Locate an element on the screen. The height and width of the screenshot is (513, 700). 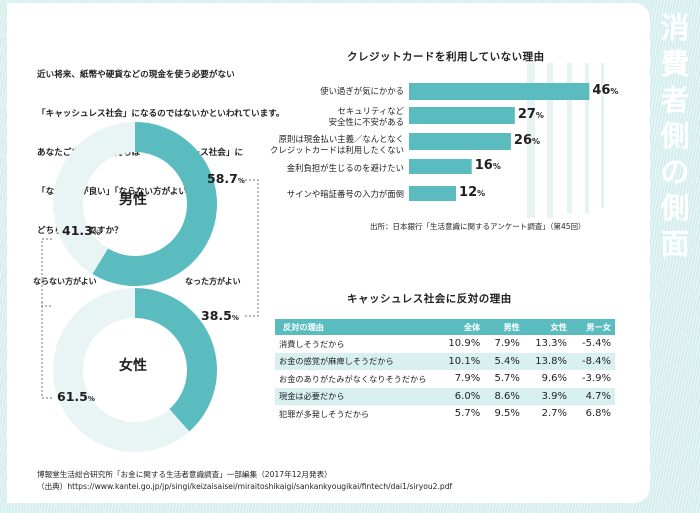
table-header: 男性 is located at coordinates (504, 327).